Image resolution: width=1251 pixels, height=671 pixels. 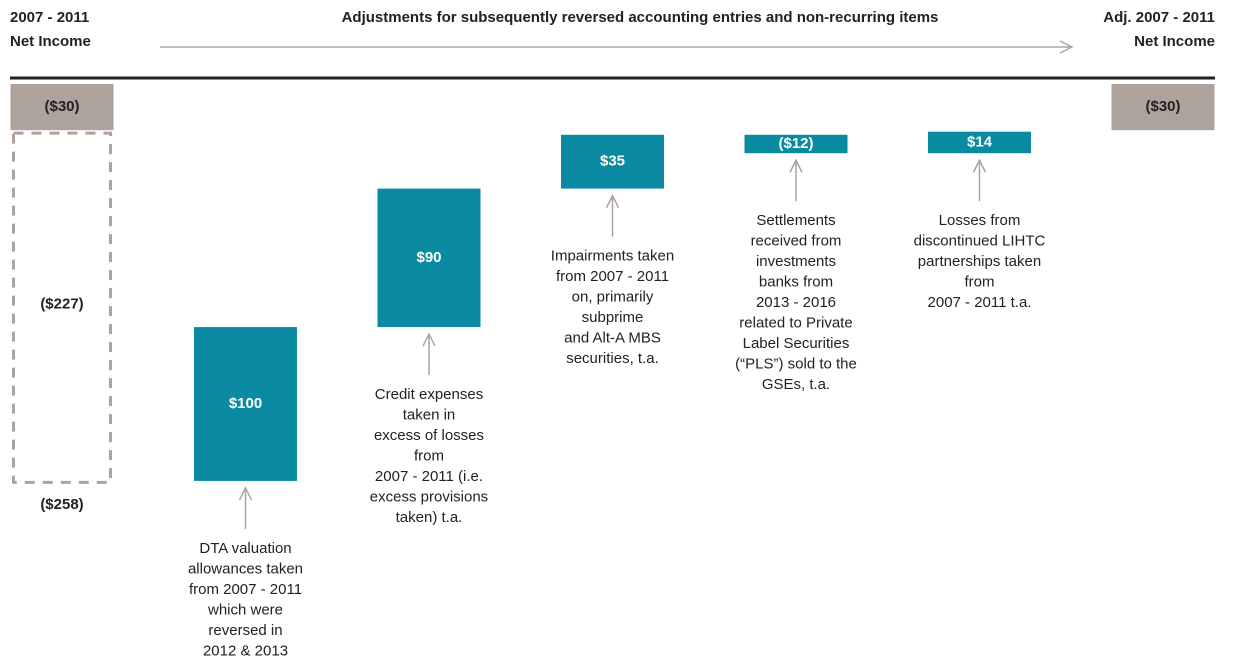 I want to click on end-header: Adj. 2007 - 2011, so click(x=1159, y=17).